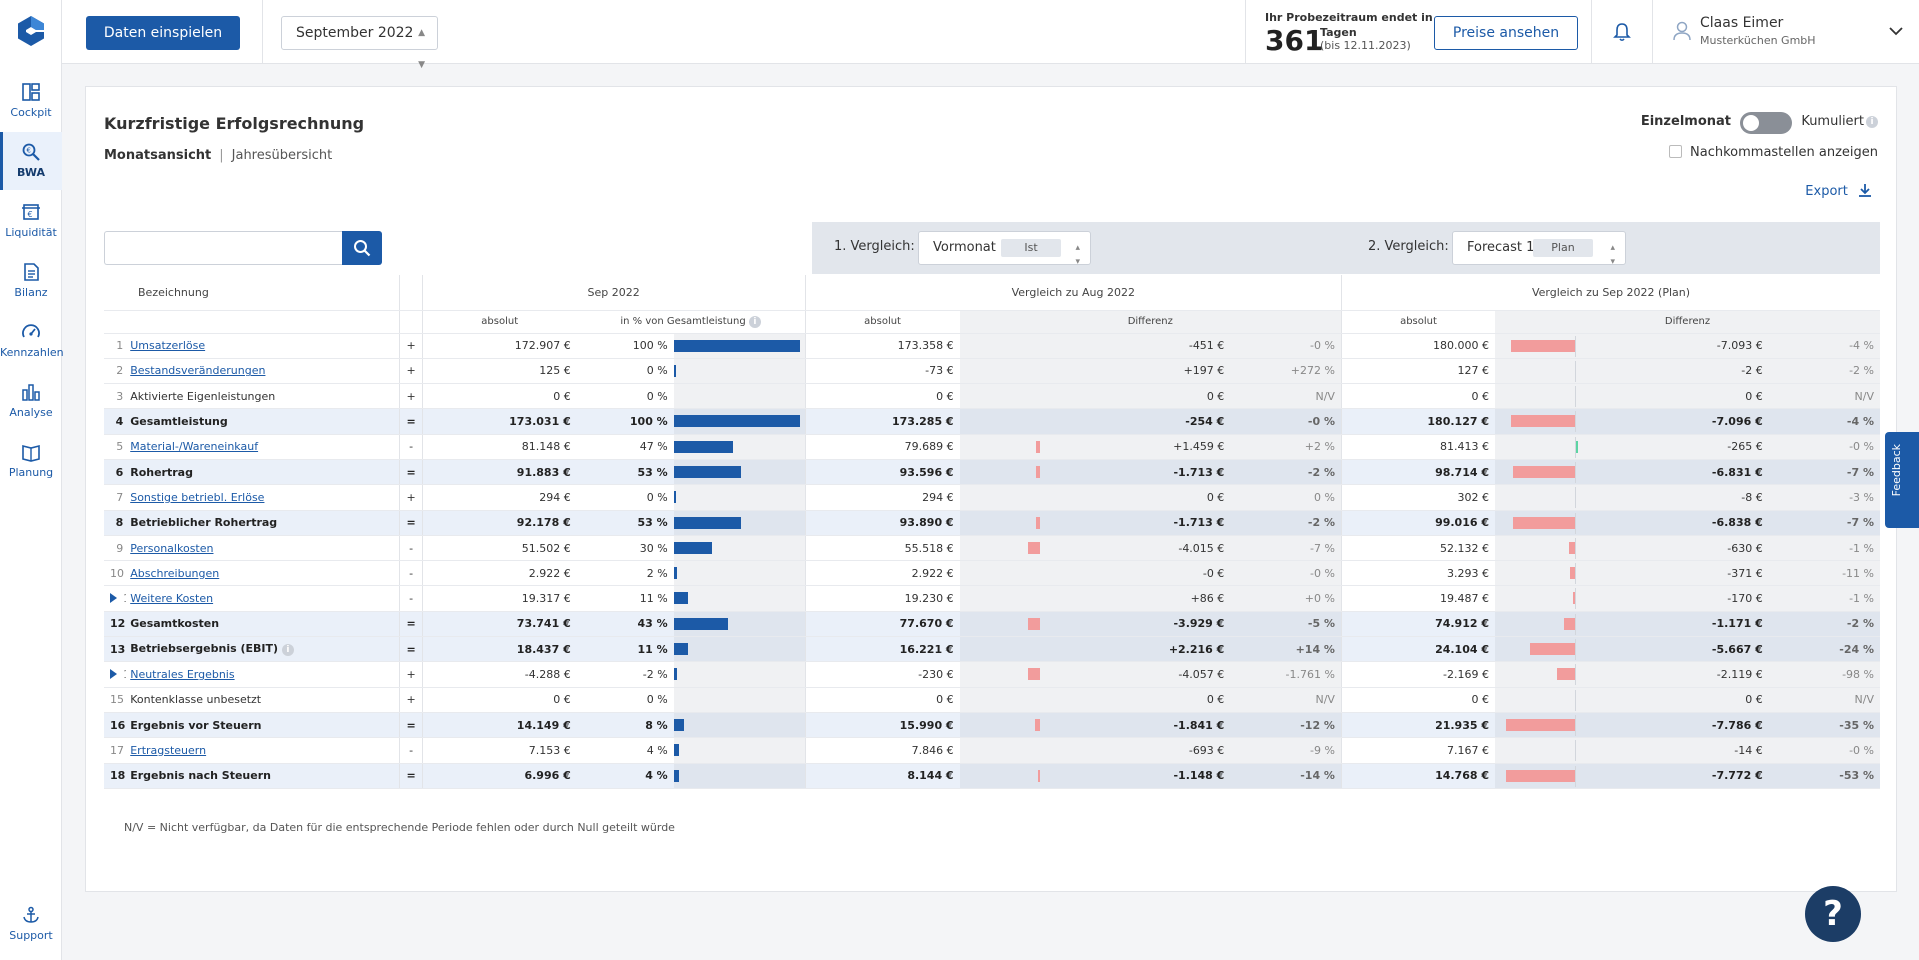 The height and width of the screenshot is (960, 1919). What do you see at coordinates (1833, 914) in the screenshot?
I see `help-button: ?` at bounding box center [1833, 914].